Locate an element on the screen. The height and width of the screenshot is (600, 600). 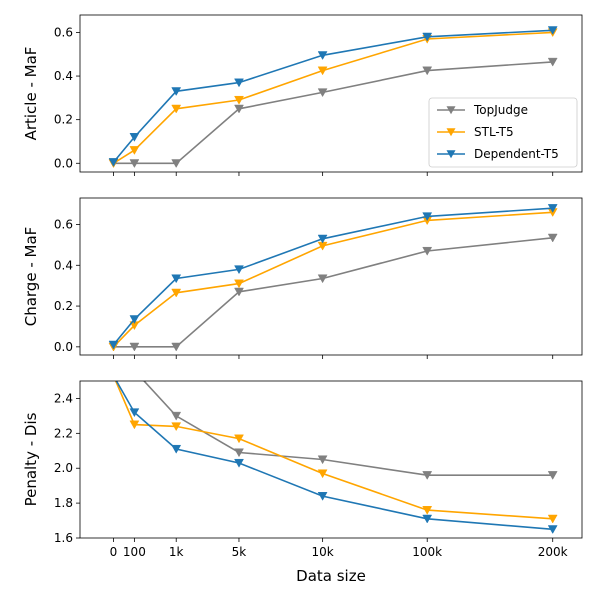
y-tick-label: 1.6 is located at coordinates (63, 538).